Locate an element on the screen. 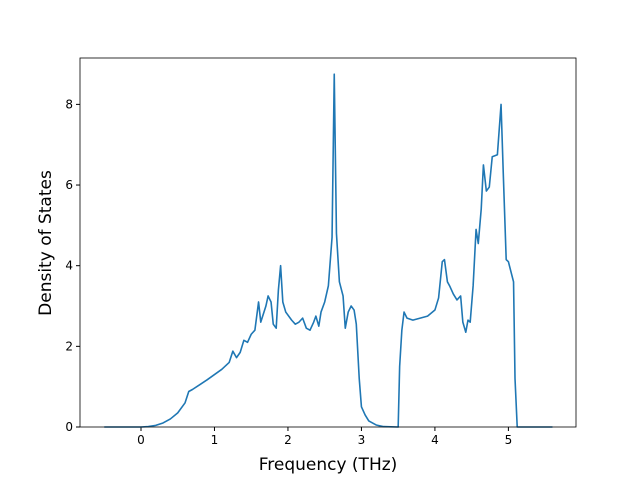  x-tick-label: 1 is located at coordinates (215, 440).